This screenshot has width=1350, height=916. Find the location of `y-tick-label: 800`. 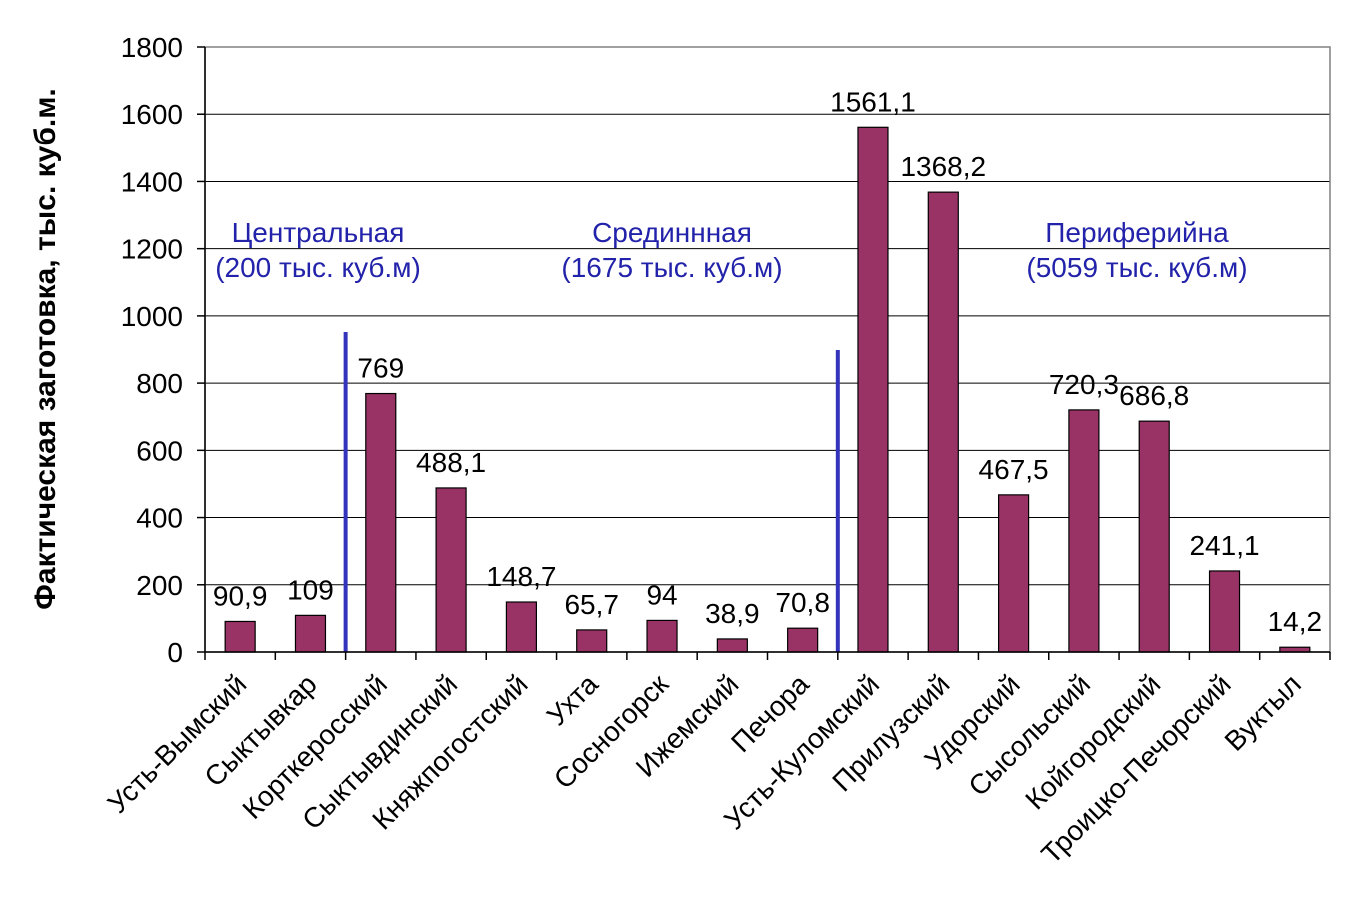

y-tick-label: 800 is located at coordinates (159, 383).